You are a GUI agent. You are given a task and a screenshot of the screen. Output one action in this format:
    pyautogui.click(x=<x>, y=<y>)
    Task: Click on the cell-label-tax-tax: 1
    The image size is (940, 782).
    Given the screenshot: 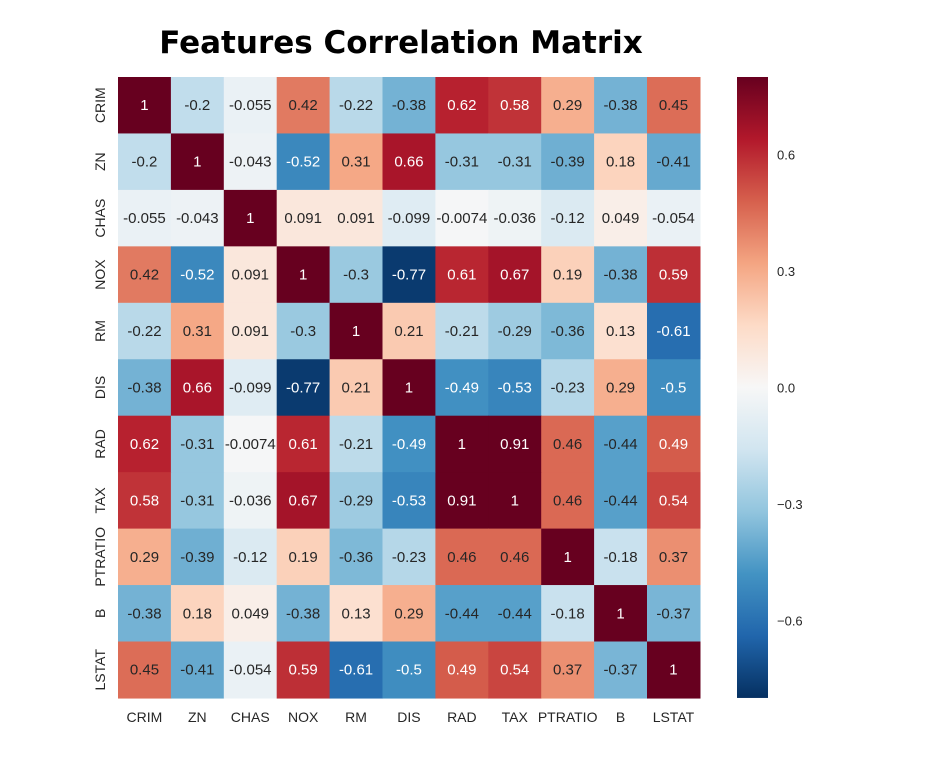 What is the action you would take?
    pyautogui.click(x=515, y=500)
    